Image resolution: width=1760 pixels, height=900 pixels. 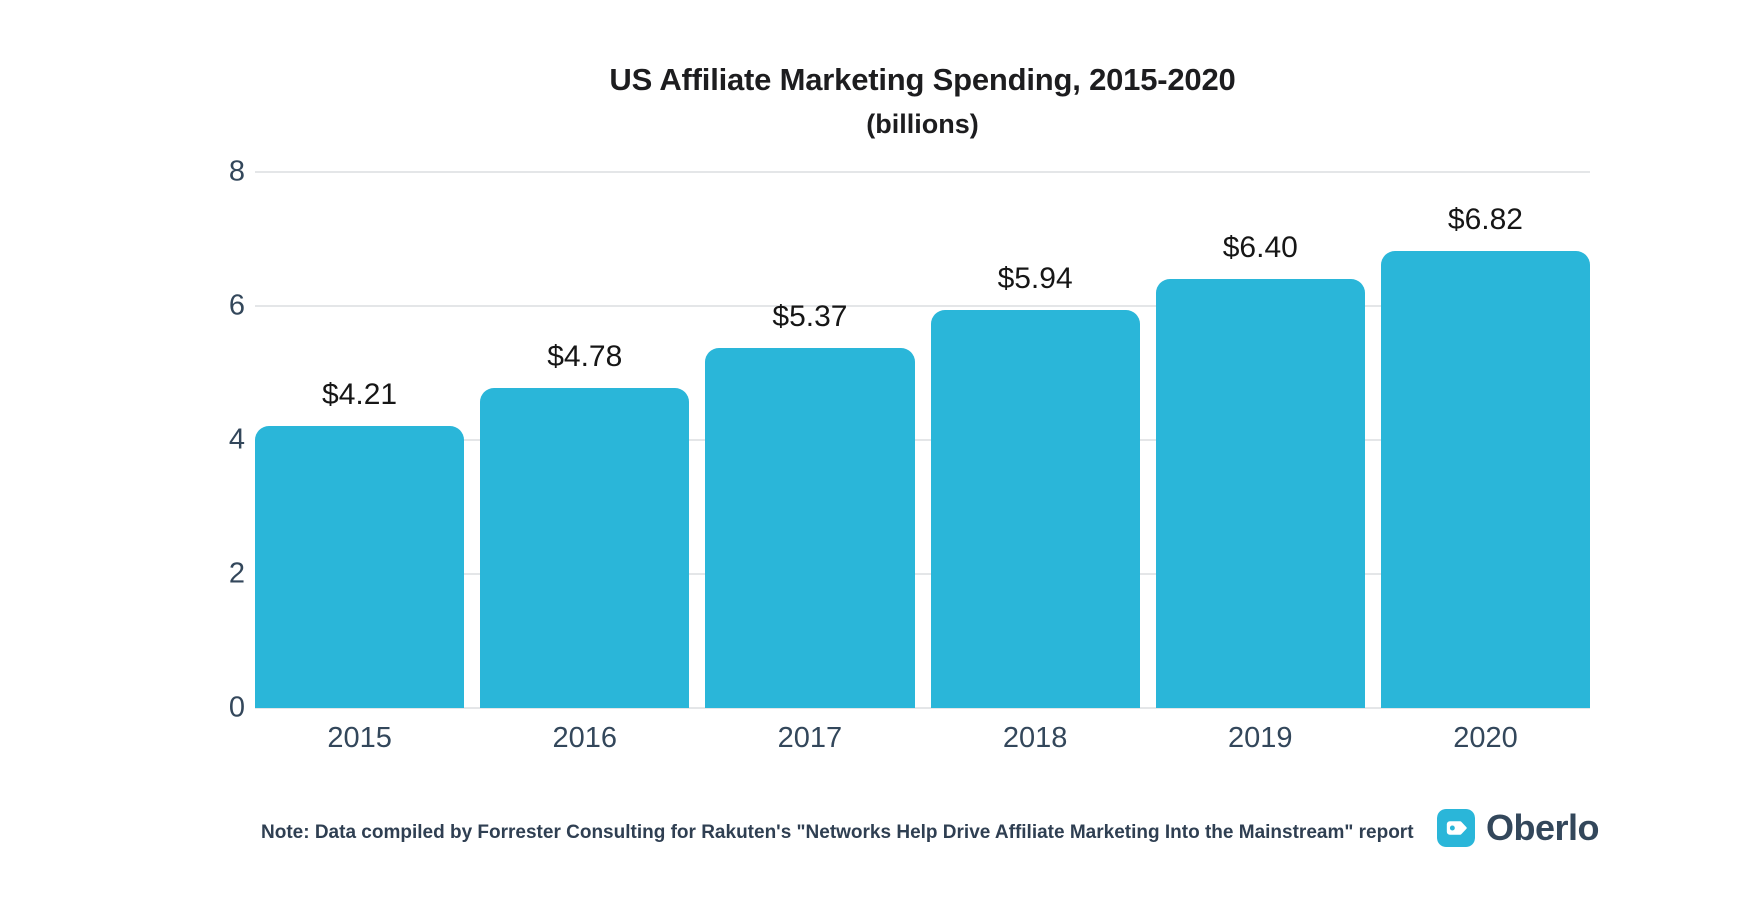 What do you see at coordinates (1035, 279) in the screenshot?
I see `bar-value-label: $5.94` at bounding box center [1035, 279].